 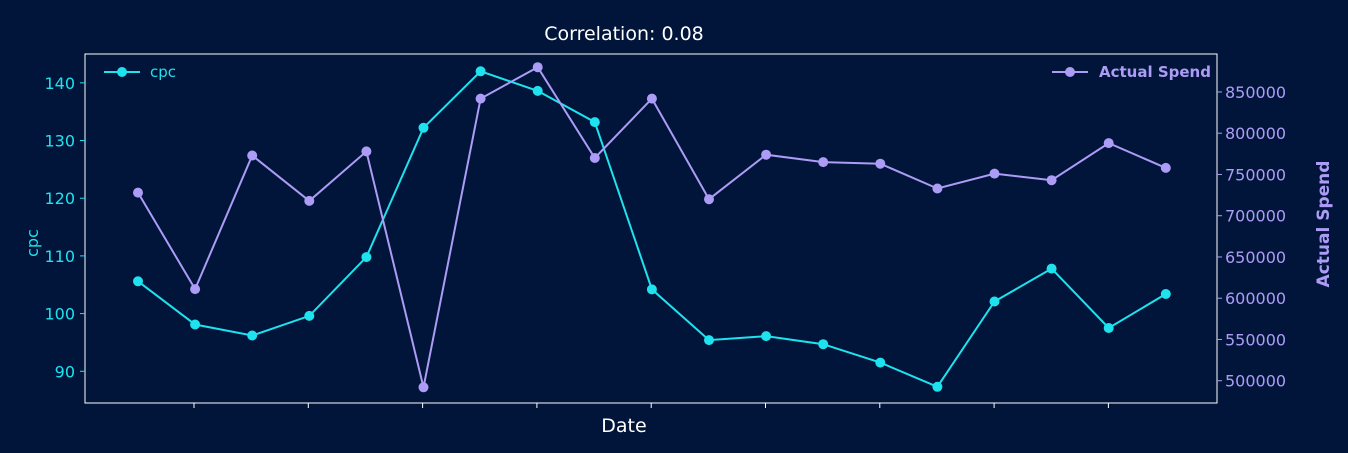 I want to click on x-axis-ticks, so click(x=651, y=405).